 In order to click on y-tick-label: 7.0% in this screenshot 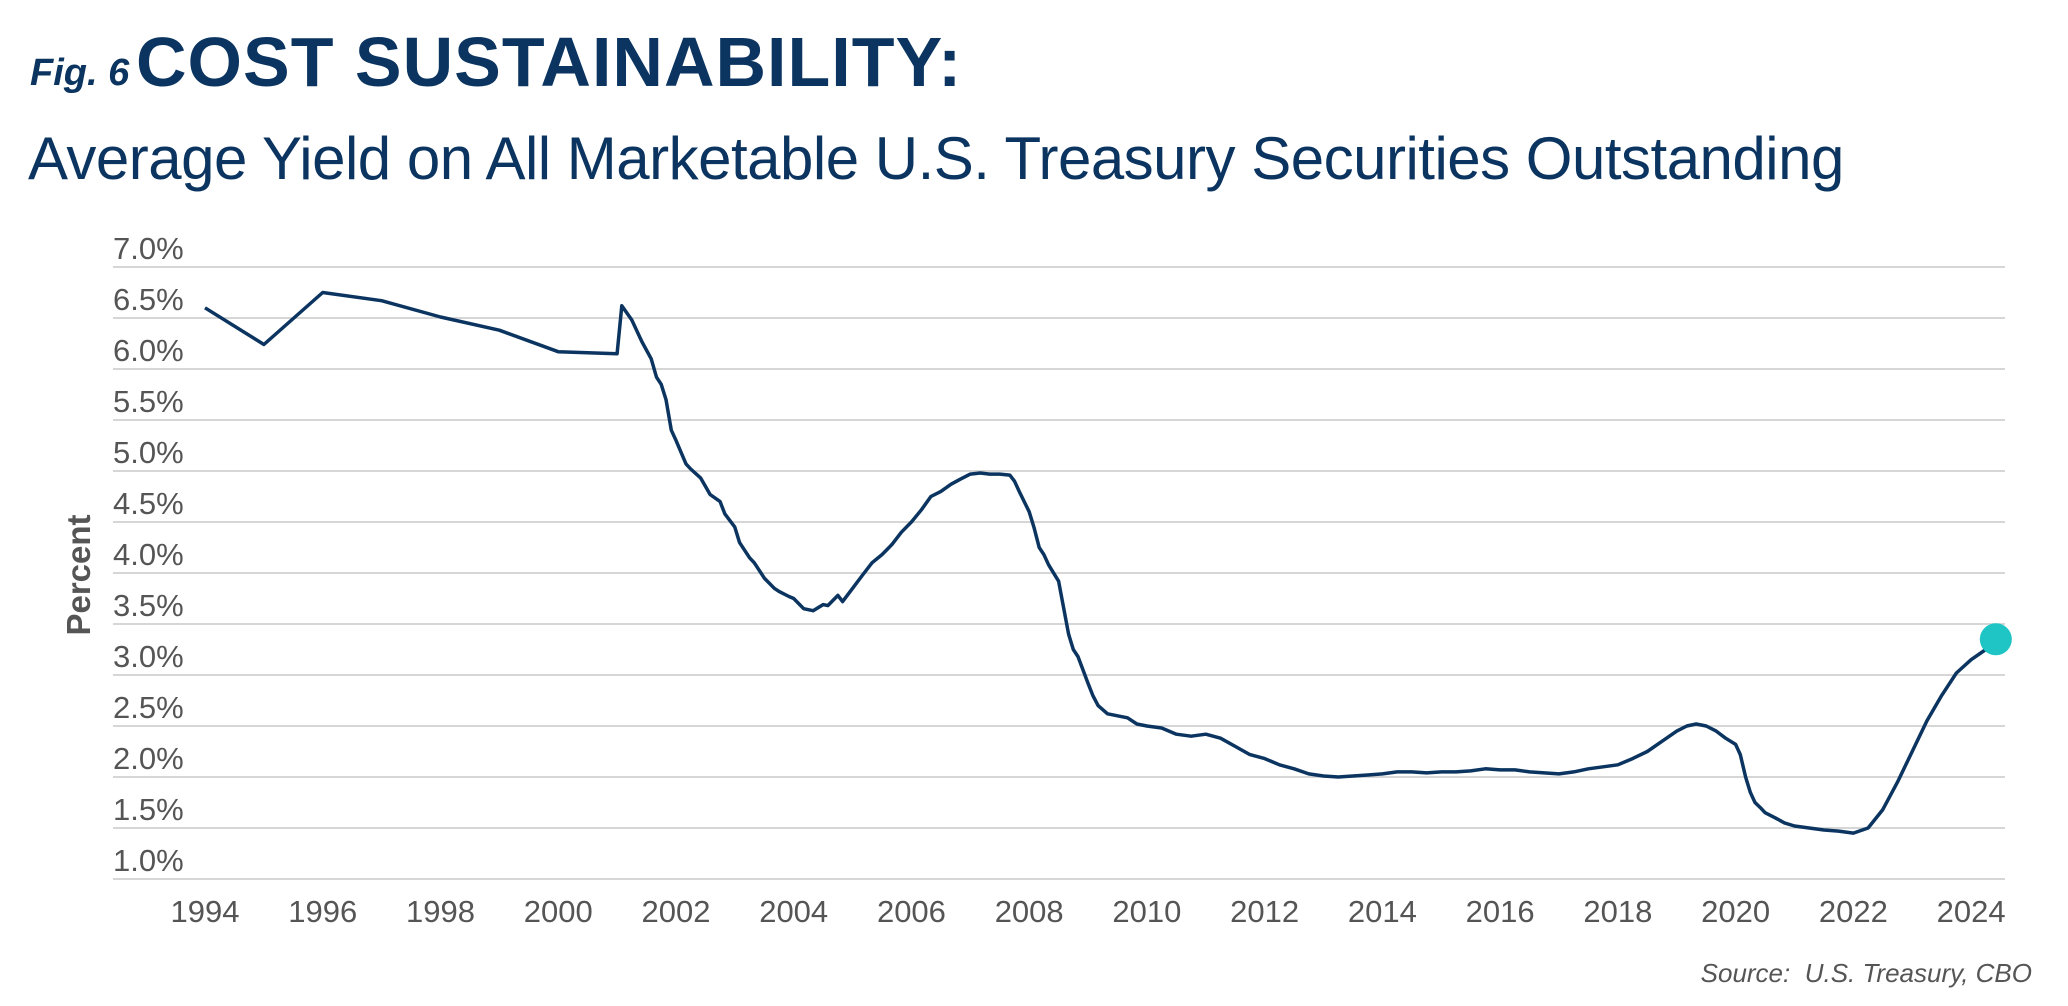, I will do `click(148, 248)`.